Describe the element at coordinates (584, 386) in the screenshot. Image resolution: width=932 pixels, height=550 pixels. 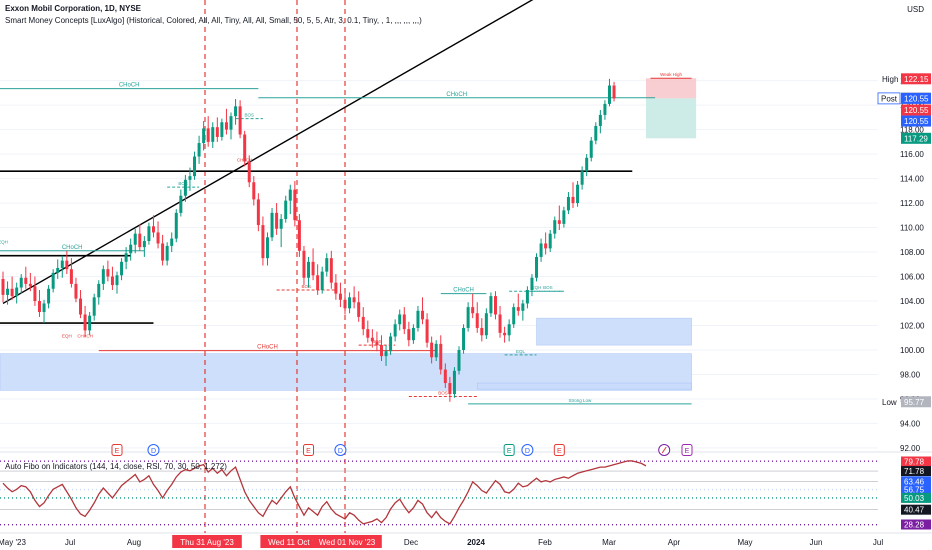
I see `zone-blue` at that location.